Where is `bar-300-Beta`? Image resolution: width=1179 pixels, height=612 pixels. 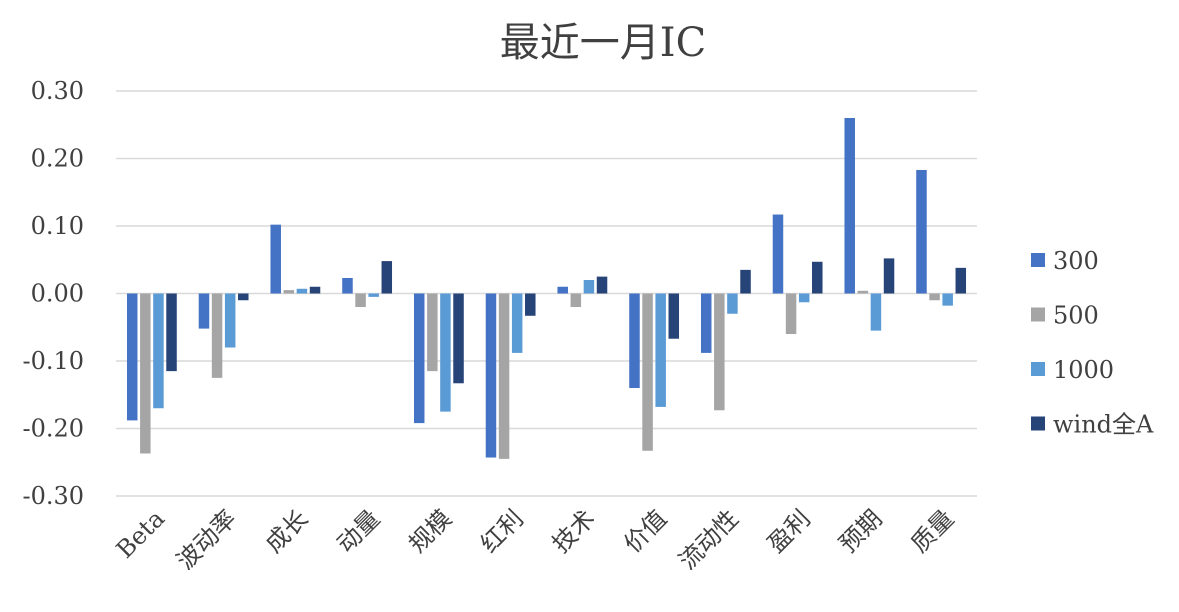
bar-300-Beta is located at coordinates (132, 357).